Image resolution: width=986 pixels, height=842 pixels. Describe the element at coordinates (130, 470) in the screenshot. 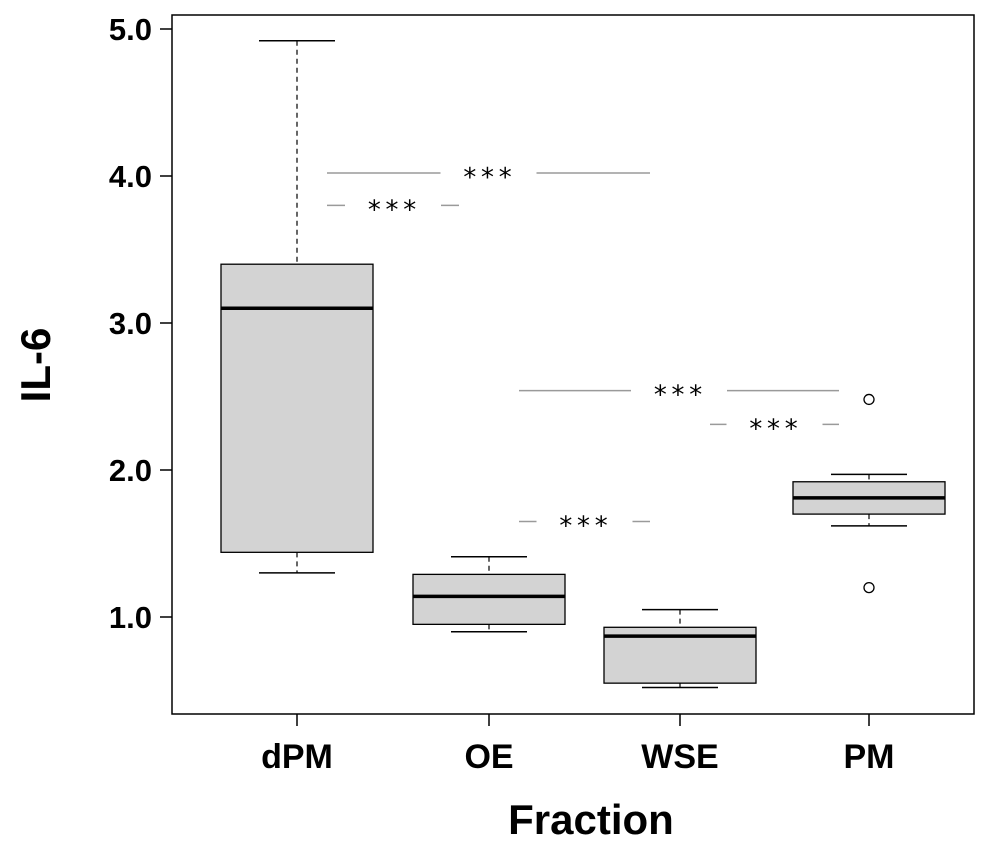

I see `y-tick-label: 2.0` at that location.